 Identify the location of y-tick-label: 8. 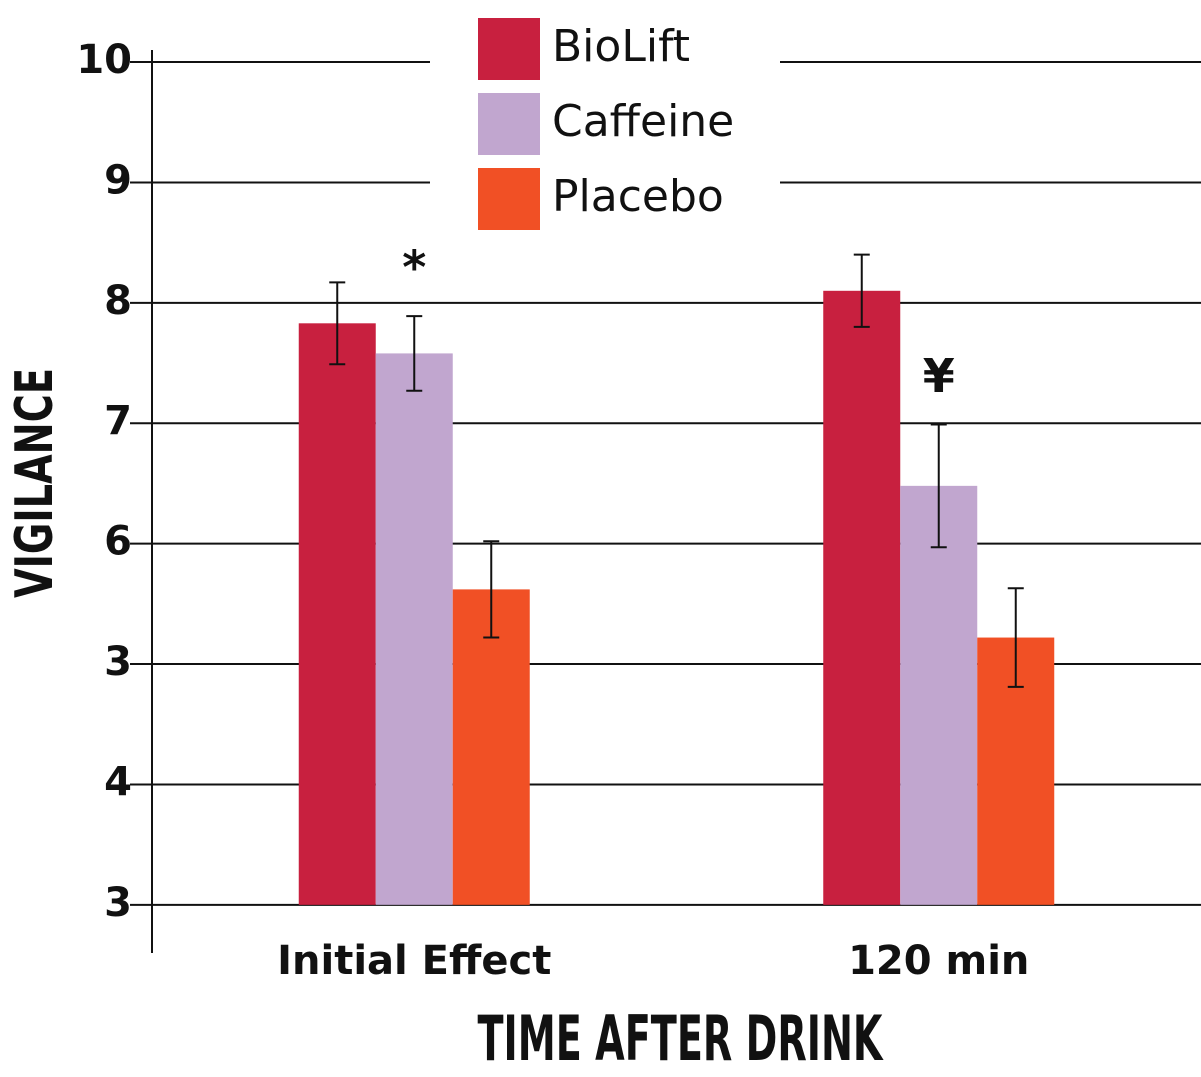
(118, 301).